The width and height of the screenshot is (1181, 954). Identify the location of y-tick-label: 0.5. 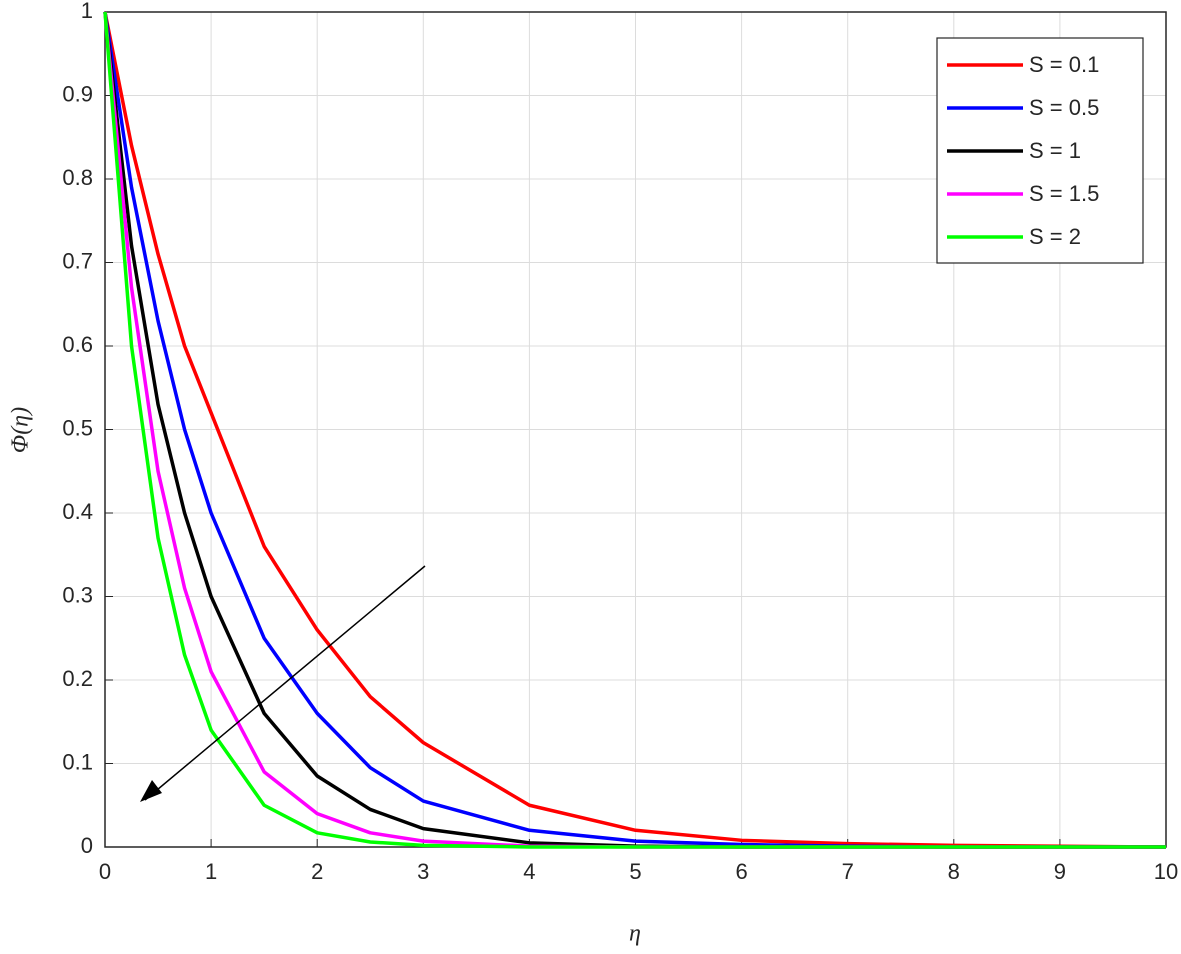
(77, 427).